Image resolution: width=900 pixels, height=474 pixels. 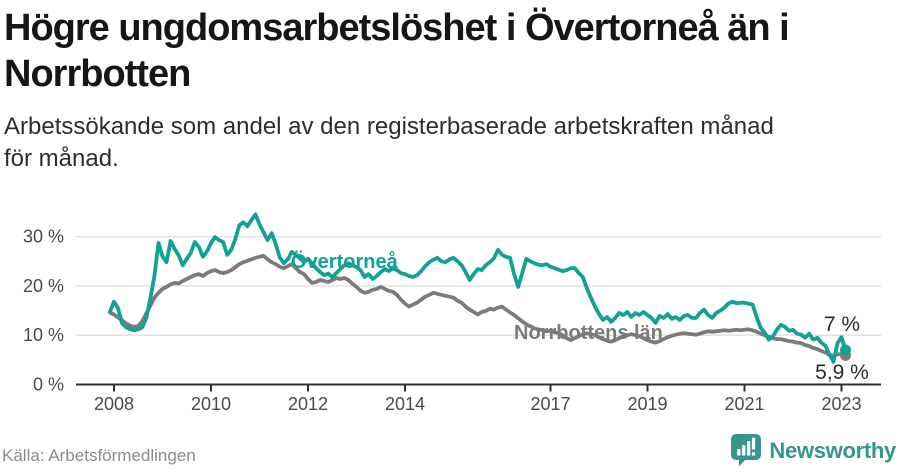 What do you see at coordinates (841, 404) in the screenshot?
I see `x-tick-label: 2023` at bounding box center [841, 404].